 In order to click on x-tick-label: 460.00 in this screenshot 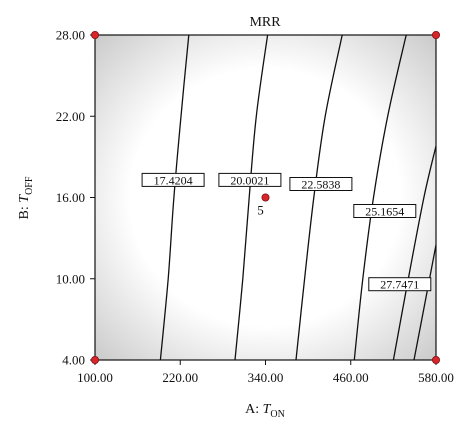, I will do `click(351, 377)`.